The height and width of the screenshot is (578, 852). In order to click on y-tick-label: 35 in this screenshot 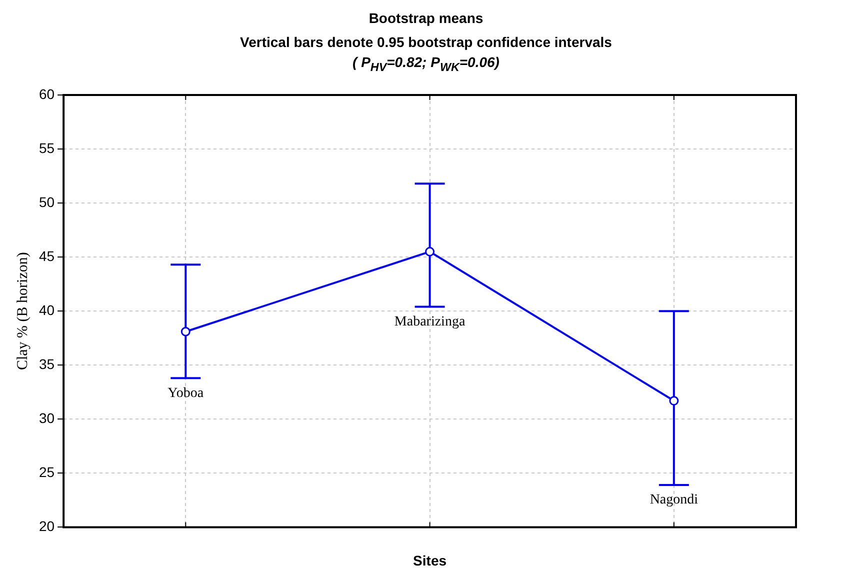, I will do `click(46, 364)`.